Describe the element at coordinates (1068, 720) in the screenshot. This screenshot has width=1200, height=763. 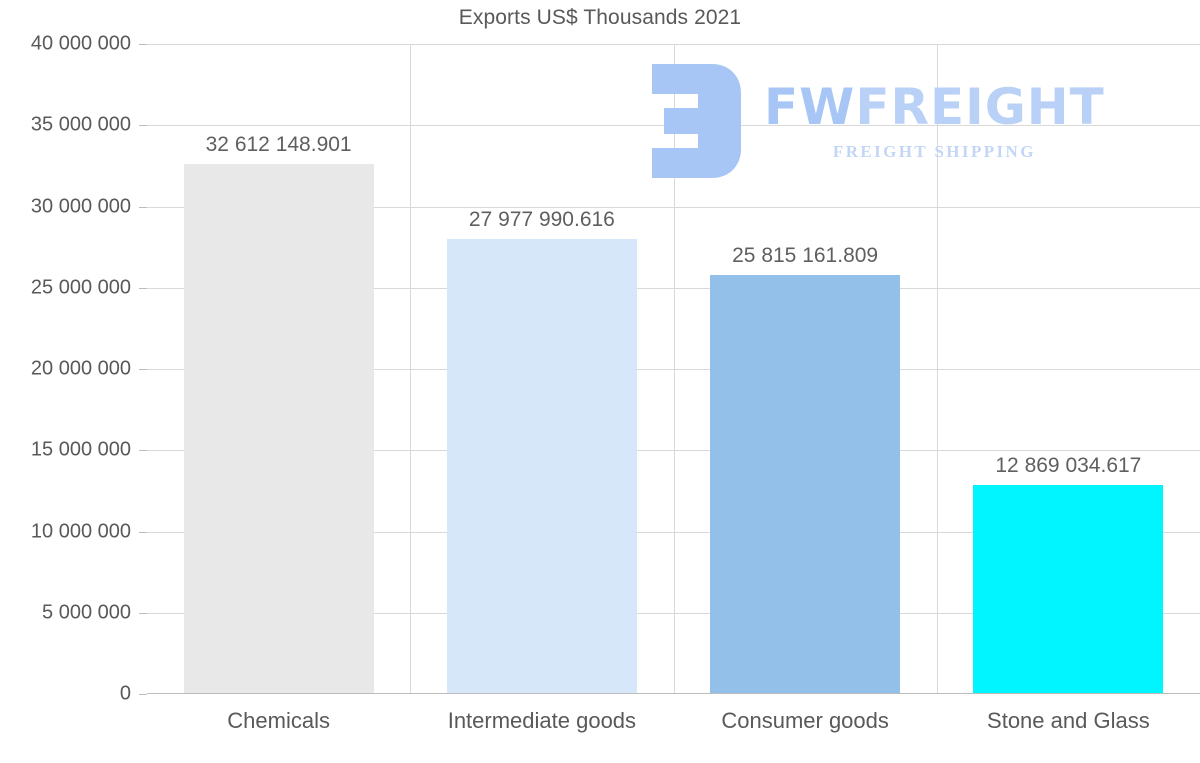
I see `x-axis-tick-label: Stone and Glass` at that location.